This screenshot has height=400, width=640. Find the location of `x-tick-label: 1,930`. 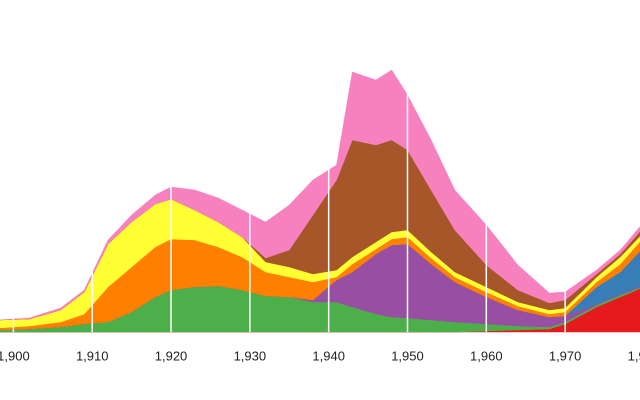

x-tick-label: 1,930 is located at coordinates (250, 355).